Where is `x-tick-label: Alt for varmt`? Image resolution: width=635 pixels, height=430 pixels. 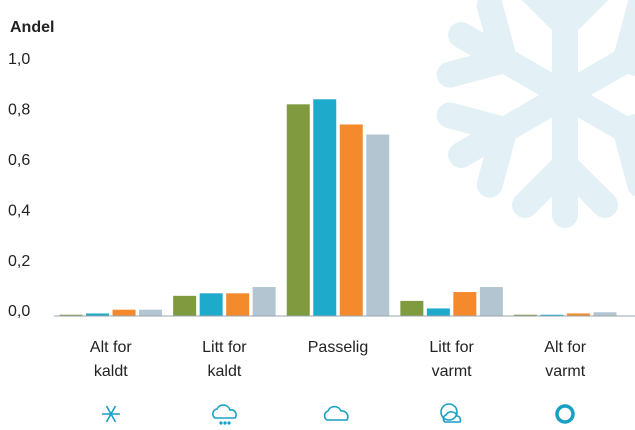
x-tick-label: Alt for varmt is located at coordinates (565, 359).